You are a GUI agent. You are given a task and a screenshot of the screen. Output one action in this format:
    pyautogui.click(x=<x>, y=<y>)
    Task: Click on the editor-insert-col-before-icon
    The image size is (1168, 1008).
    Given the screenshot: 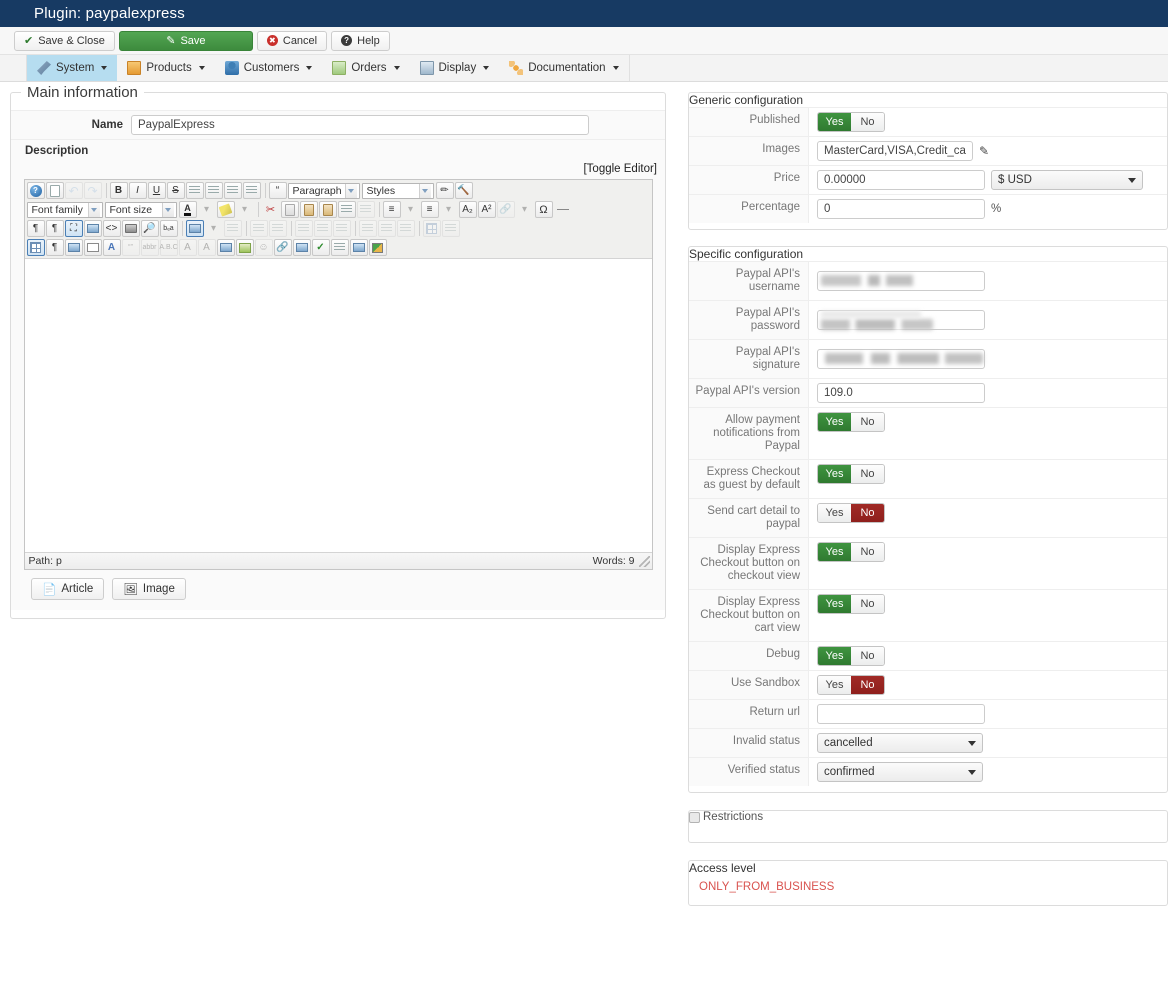 What is the action you would take?
    pyautogui.click(x=322, y=228)
    